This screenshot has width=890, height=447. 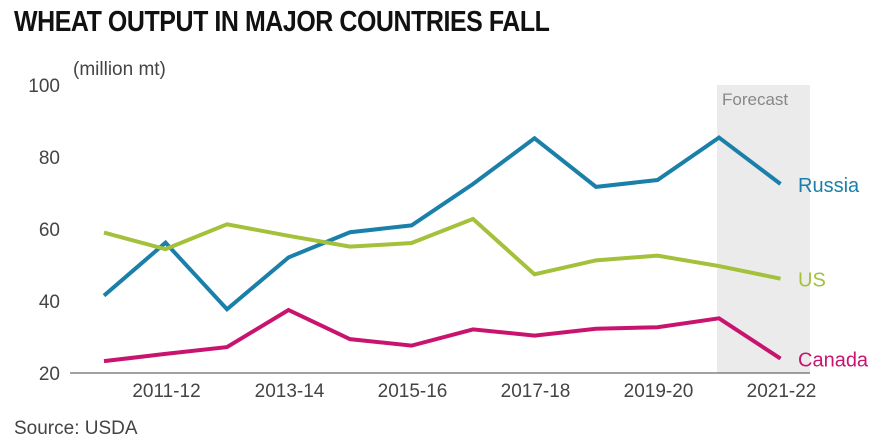 I want to click on forecast-label: Forecast, so click(x=755, y=99).